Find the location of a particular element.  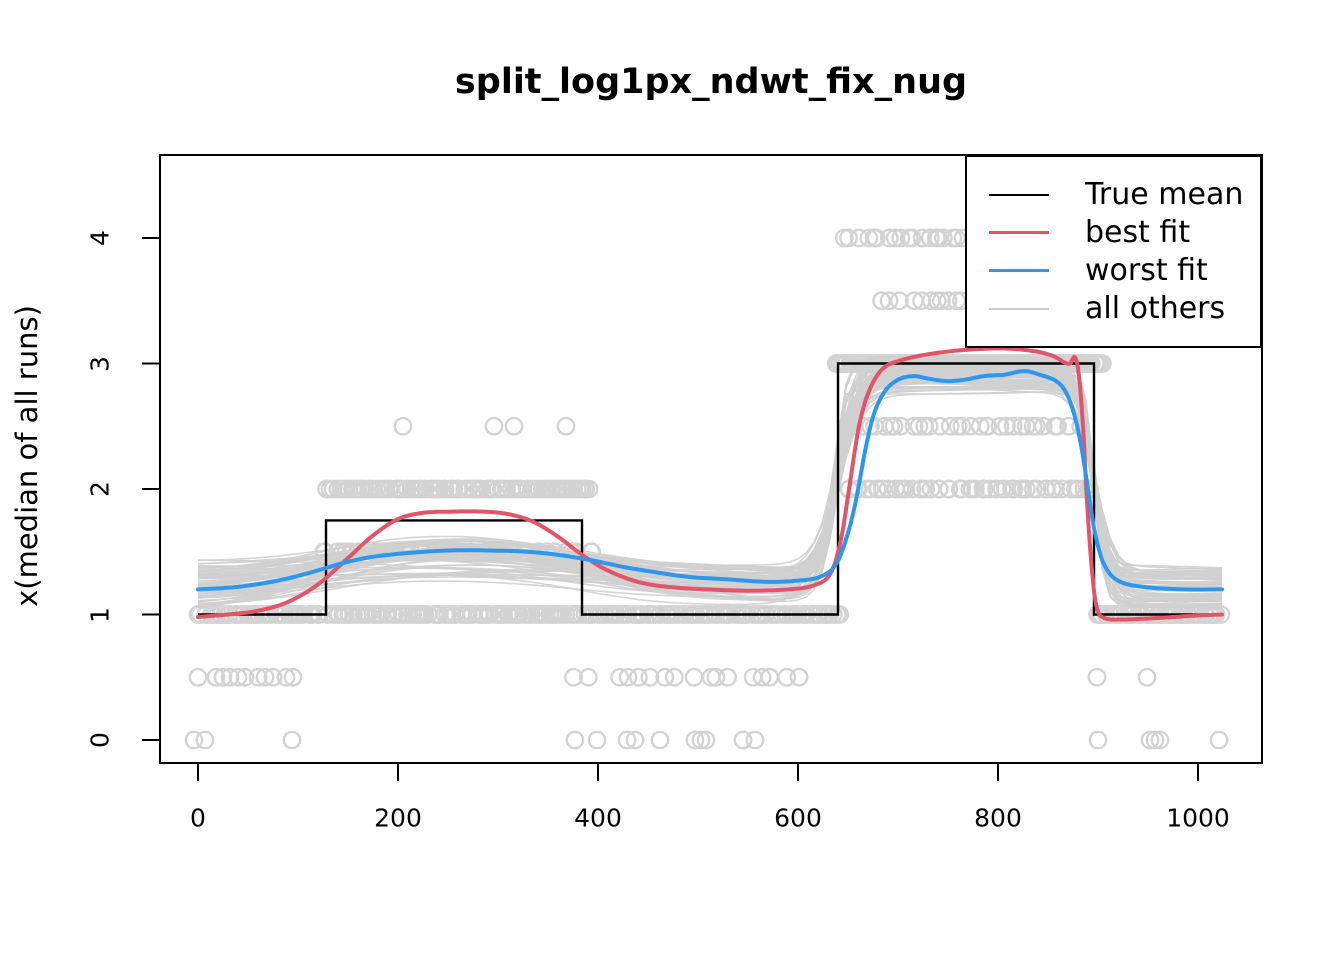

legend-entry-true-mean: True mean is located at coordinates (1124, 194).